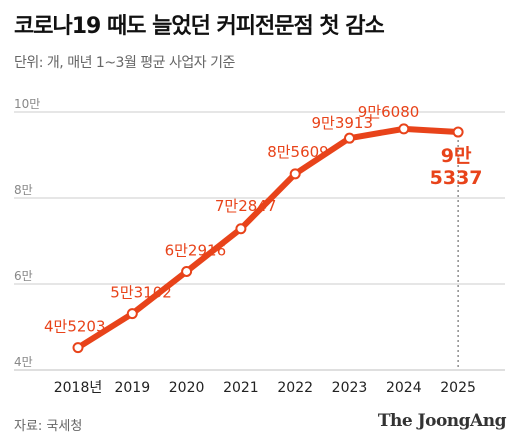  I want to click on x-tick-label: 2020, so click(187, 388).